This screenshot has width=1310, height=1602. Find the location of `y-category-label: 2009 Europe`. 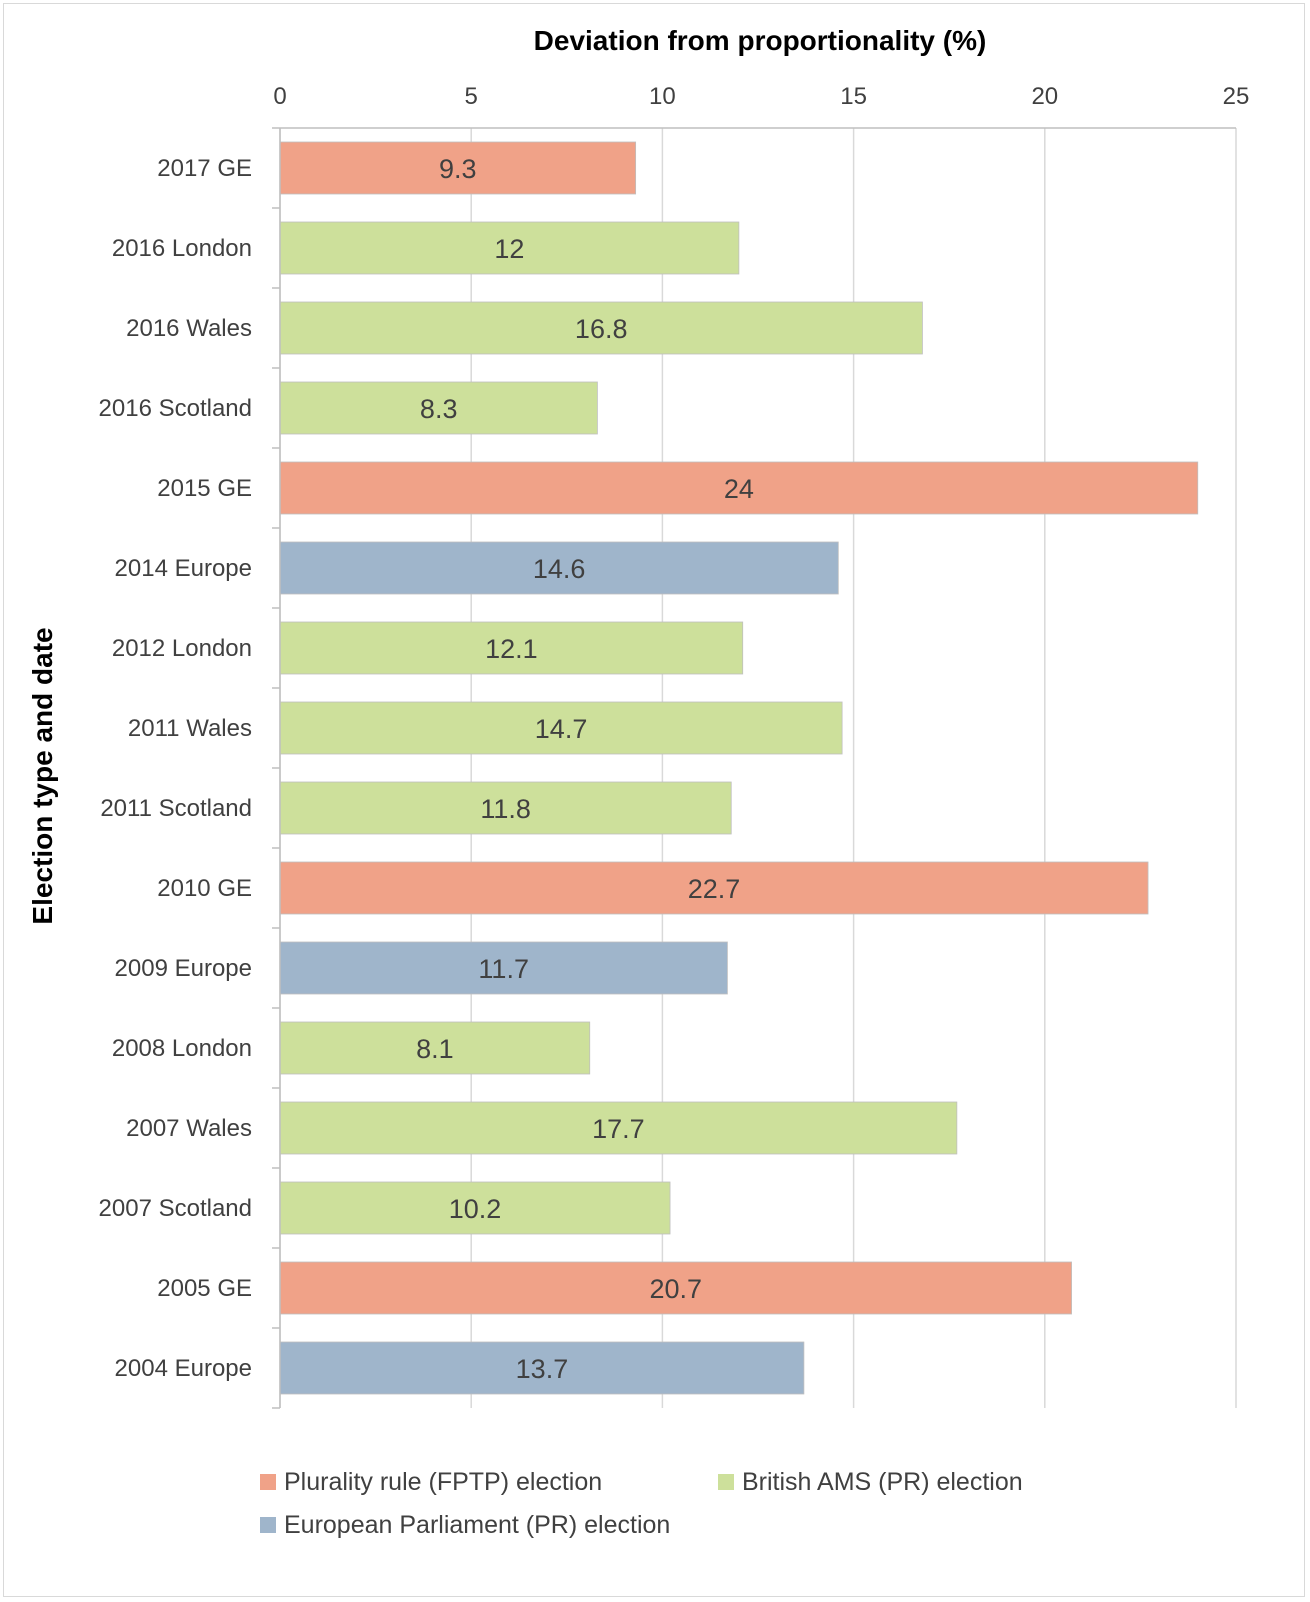

y-category-label: 2009 Europe is located at coordinates (183, 968).